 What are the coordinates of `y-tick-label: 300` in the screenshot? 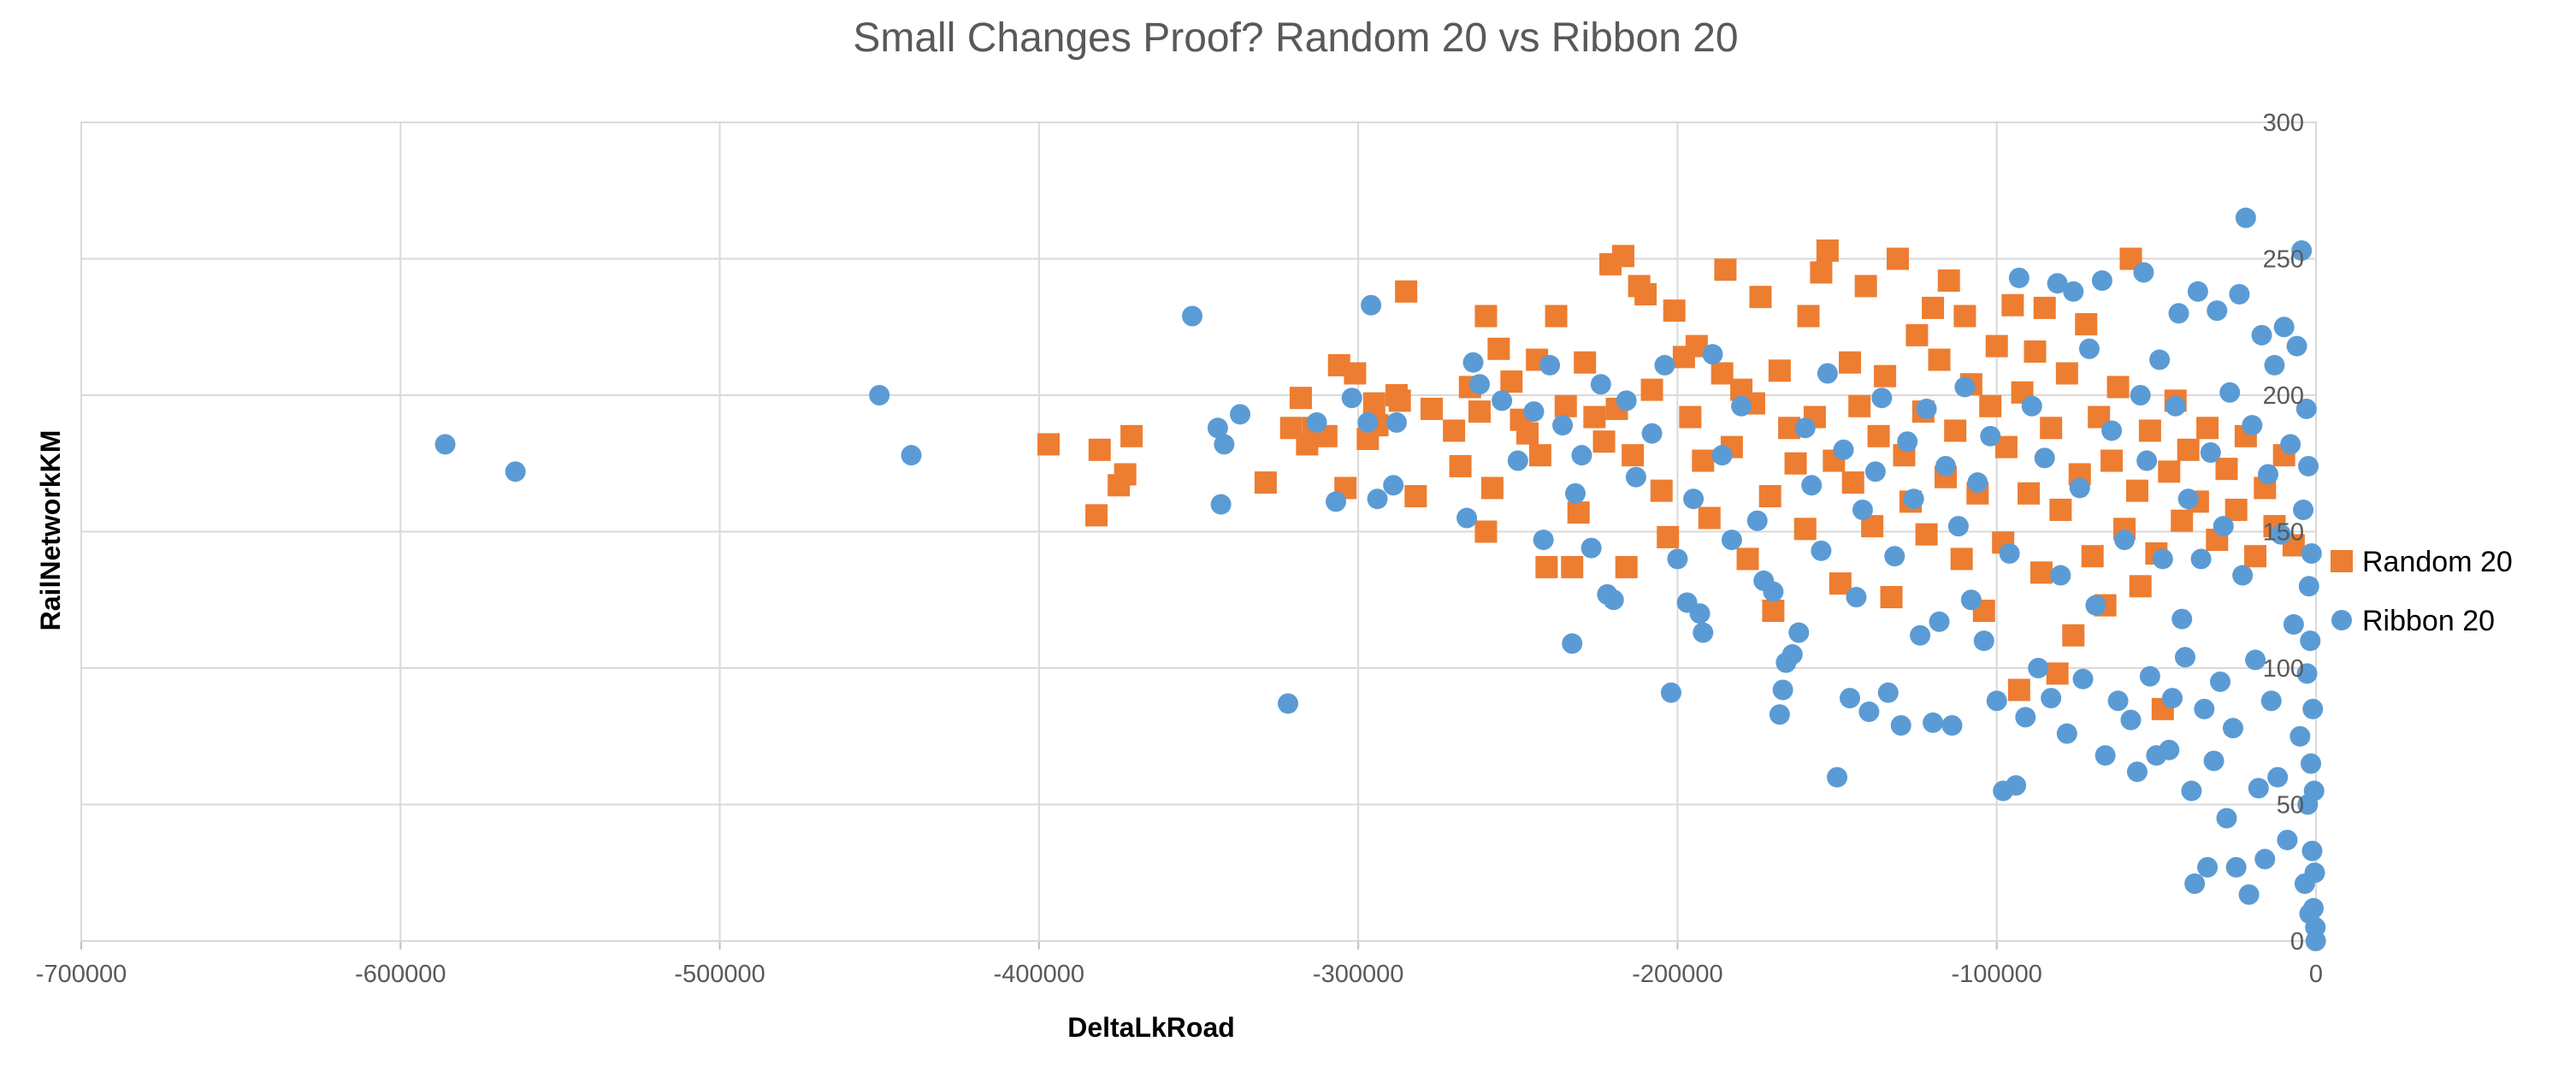 It's located at (2283, 123).